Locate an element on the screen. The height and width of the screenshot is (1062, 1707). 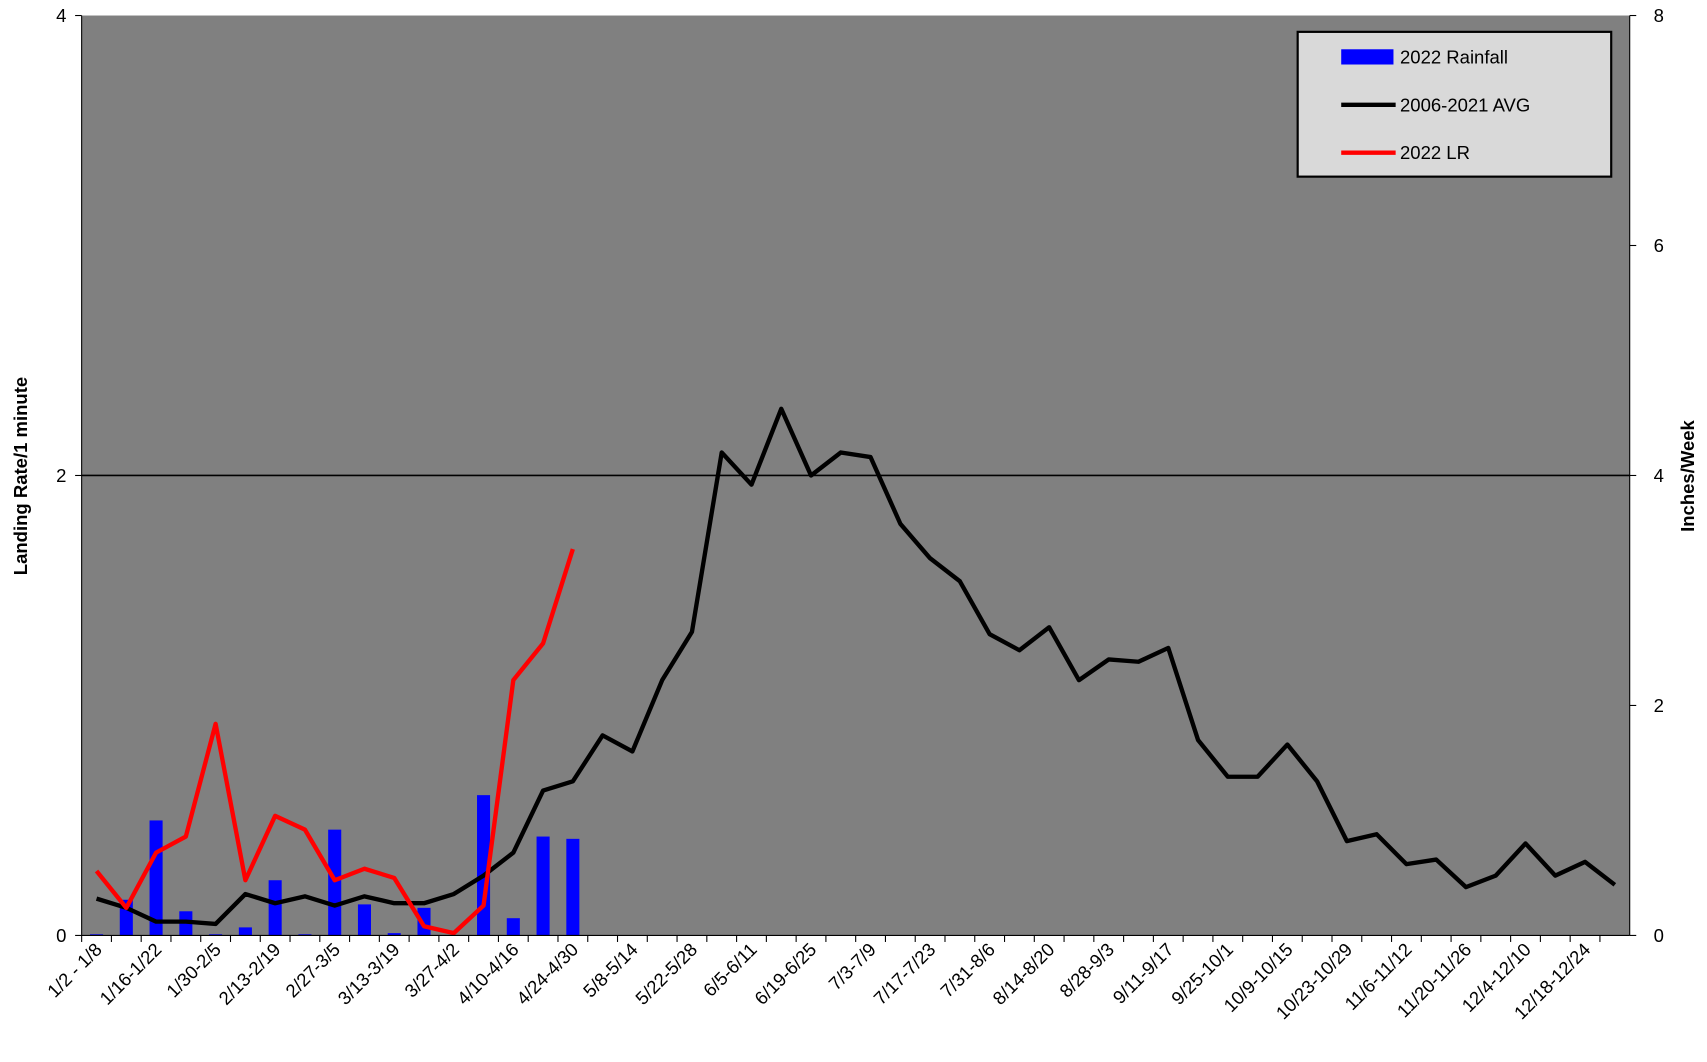
y2-tick-label: 2 is located at coordinates (1659, 705).